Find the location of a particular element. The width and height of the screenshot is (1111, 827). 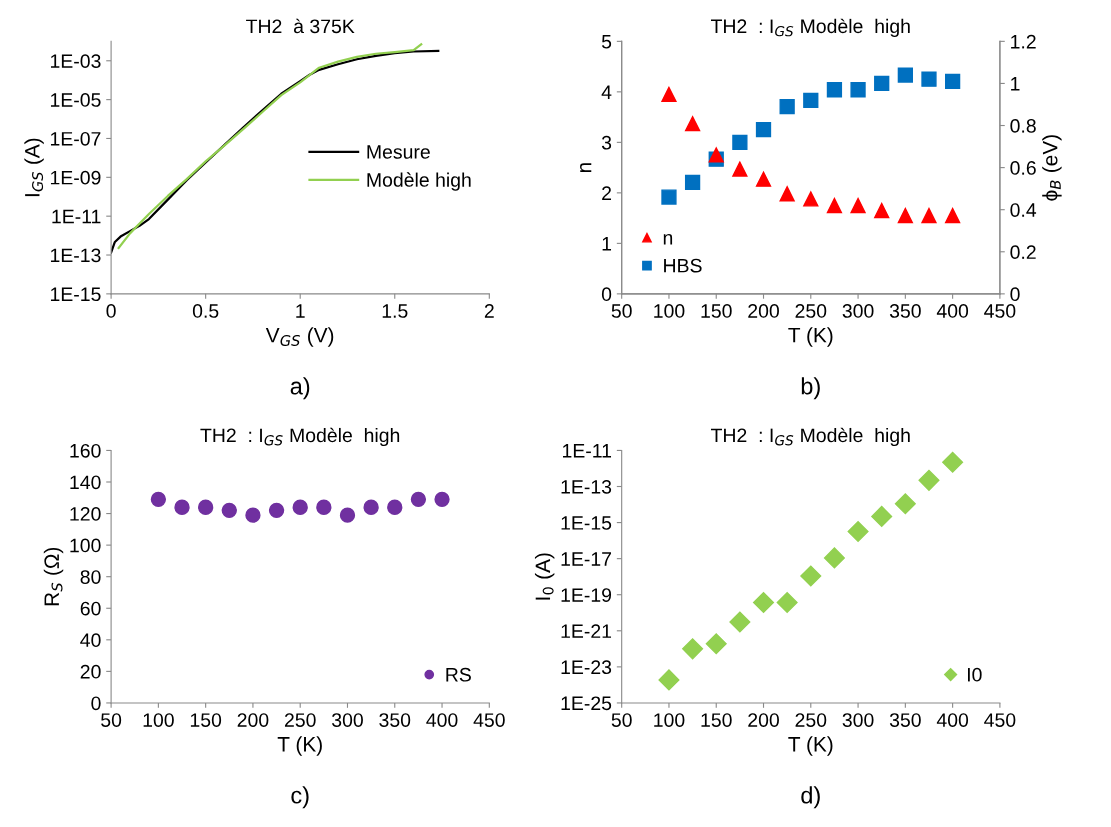

chart-title: TH2 à 375K is located at coordinates (300, 26).